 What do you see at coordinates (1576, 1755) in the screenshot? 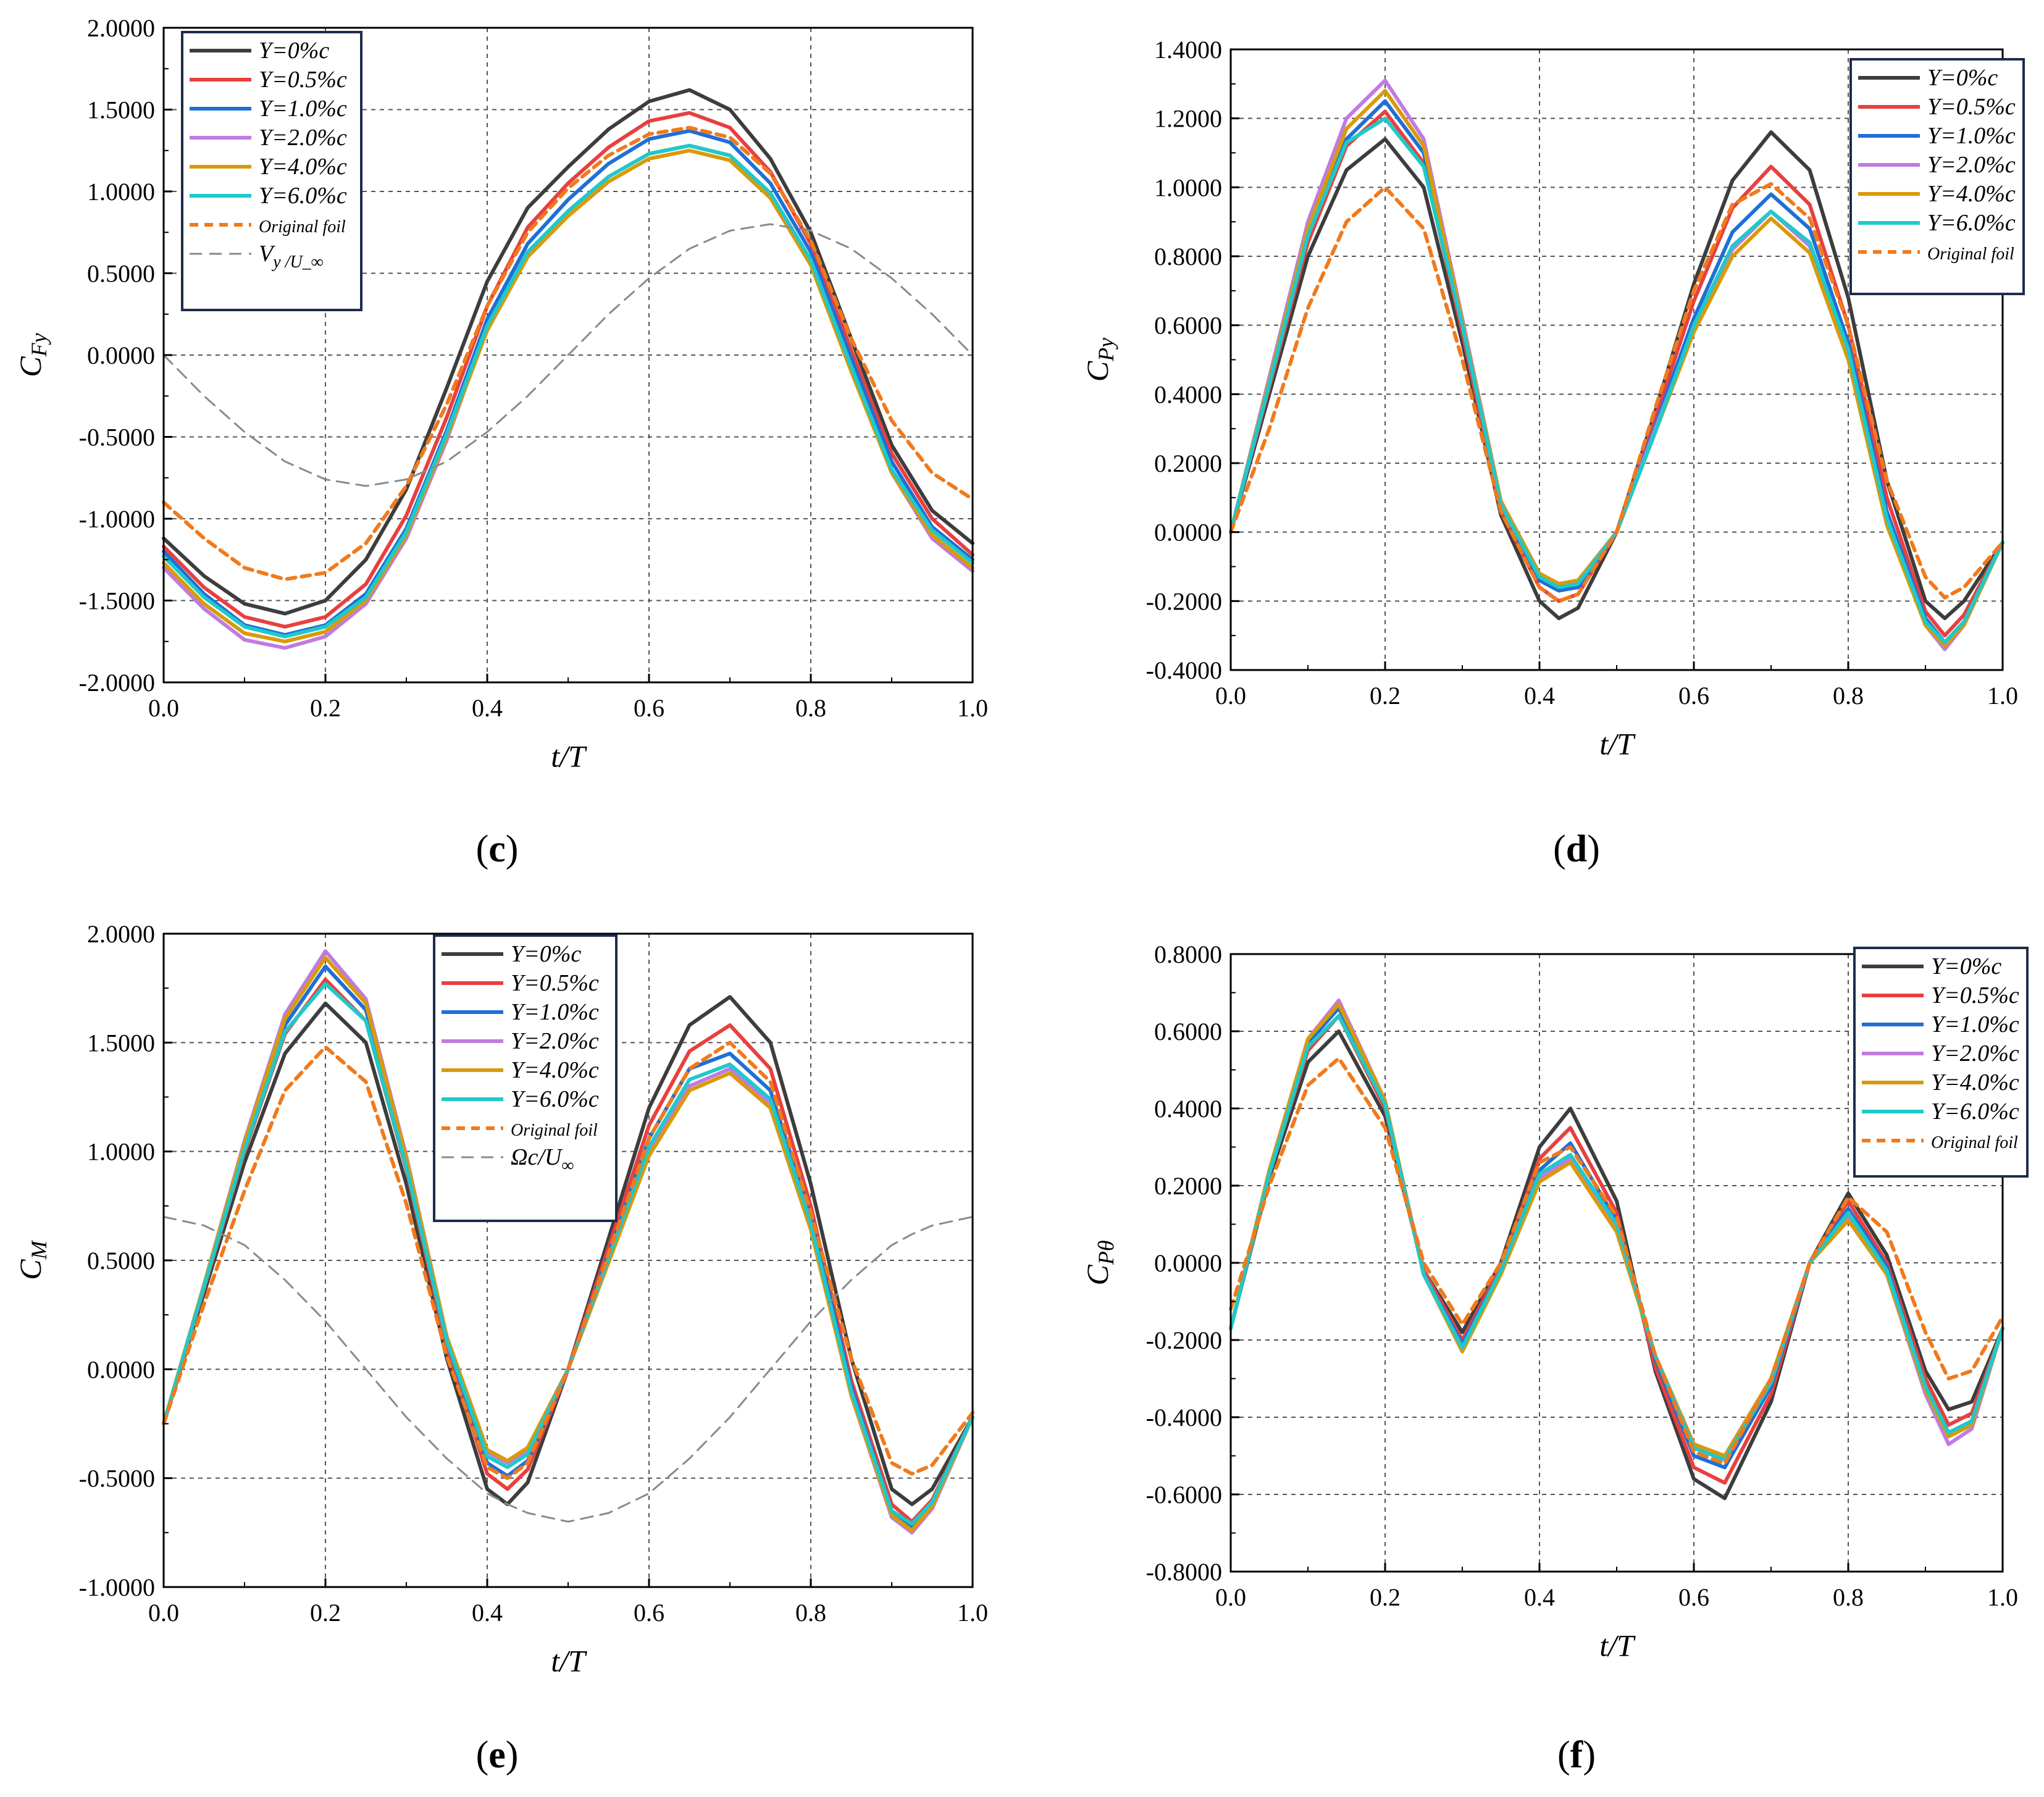
I see `panel-caption: (f)` at bounding box center [1576, 1755].